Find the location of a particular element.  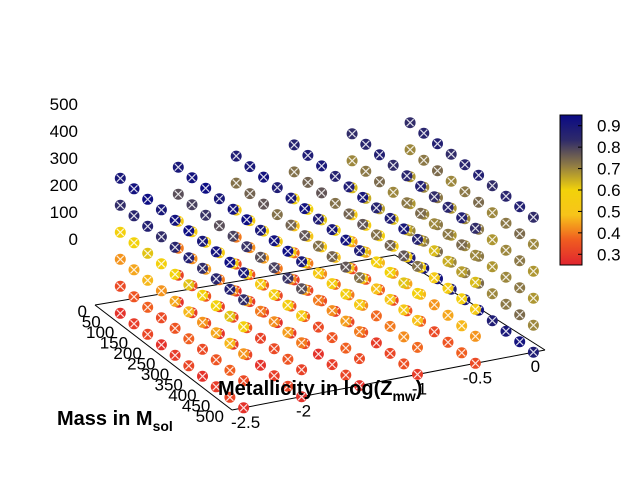

x-tick-label: 350 is located at coordinates (169, 385).